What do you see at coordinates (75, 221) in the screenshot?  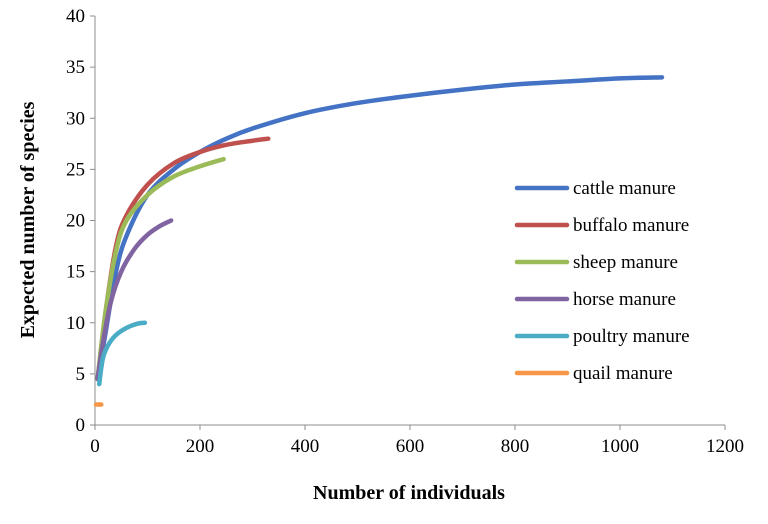 I see `y-tick-label: 20` at bounding box center [75, 221].